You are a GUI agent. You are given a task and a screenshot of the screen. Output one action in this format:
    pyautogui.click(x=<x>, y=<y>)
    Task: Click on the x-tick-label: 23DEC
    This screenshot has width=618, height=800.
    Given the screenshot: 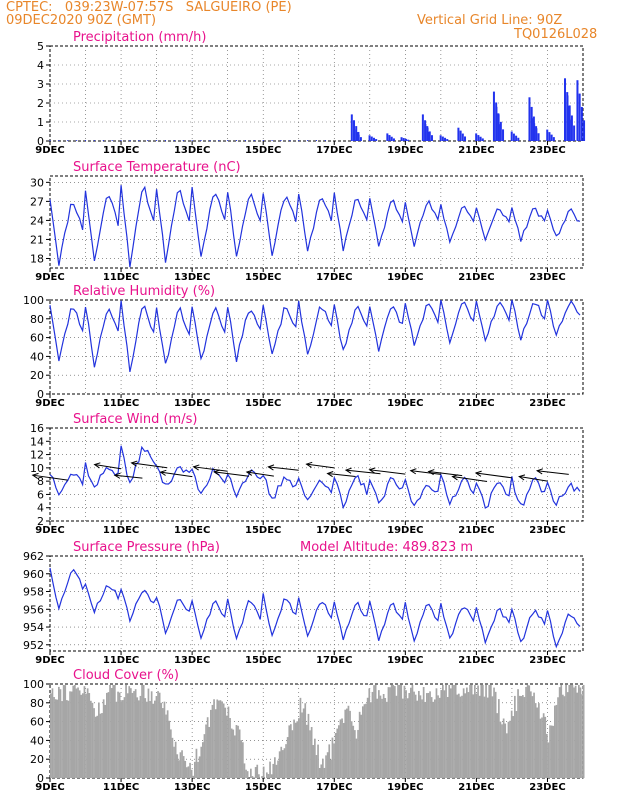 What is the action you would take?
    pyautogui.click(x=547, y=660)
    